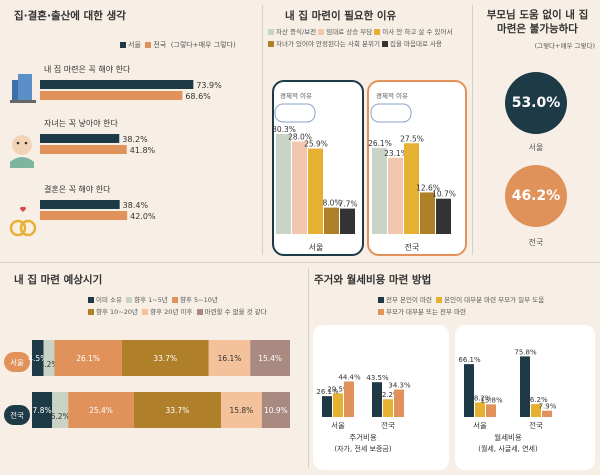  What do you see at coordinates (537, 22) in the screenshot?
I see `panel3-title: 부모님 도움 없이 내 집 마련은 불가능하다` at bounding box center [537, 22].